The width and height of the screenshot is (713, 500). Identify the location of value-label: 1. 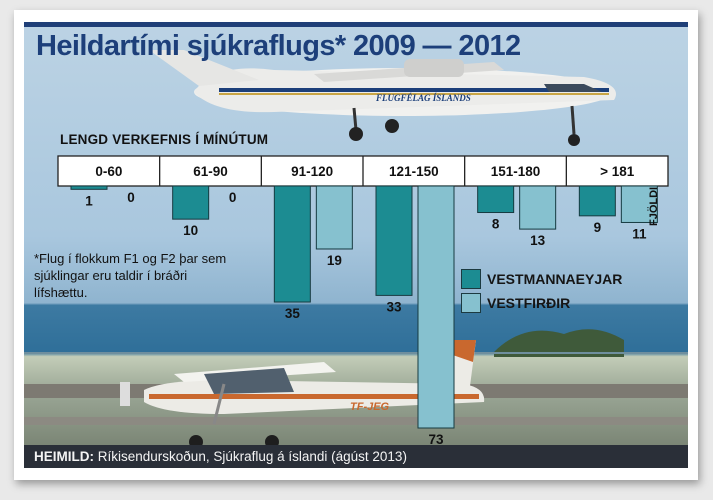
(89, 200).